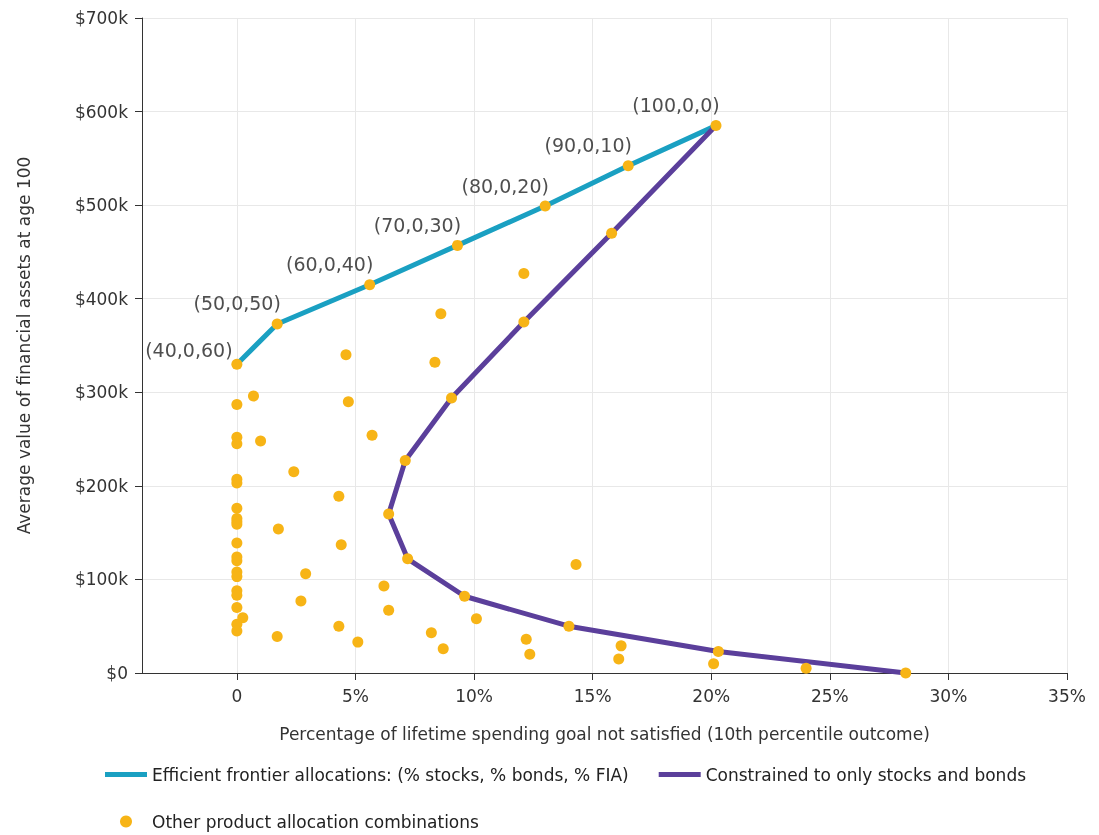 The width and height of the screenshot is (1099, 835). What do you see at coordinates (866, 774) in the screenshot?
I see `legend-label: Constrained to only stocks and bonds` at bounding box center [866, 774].